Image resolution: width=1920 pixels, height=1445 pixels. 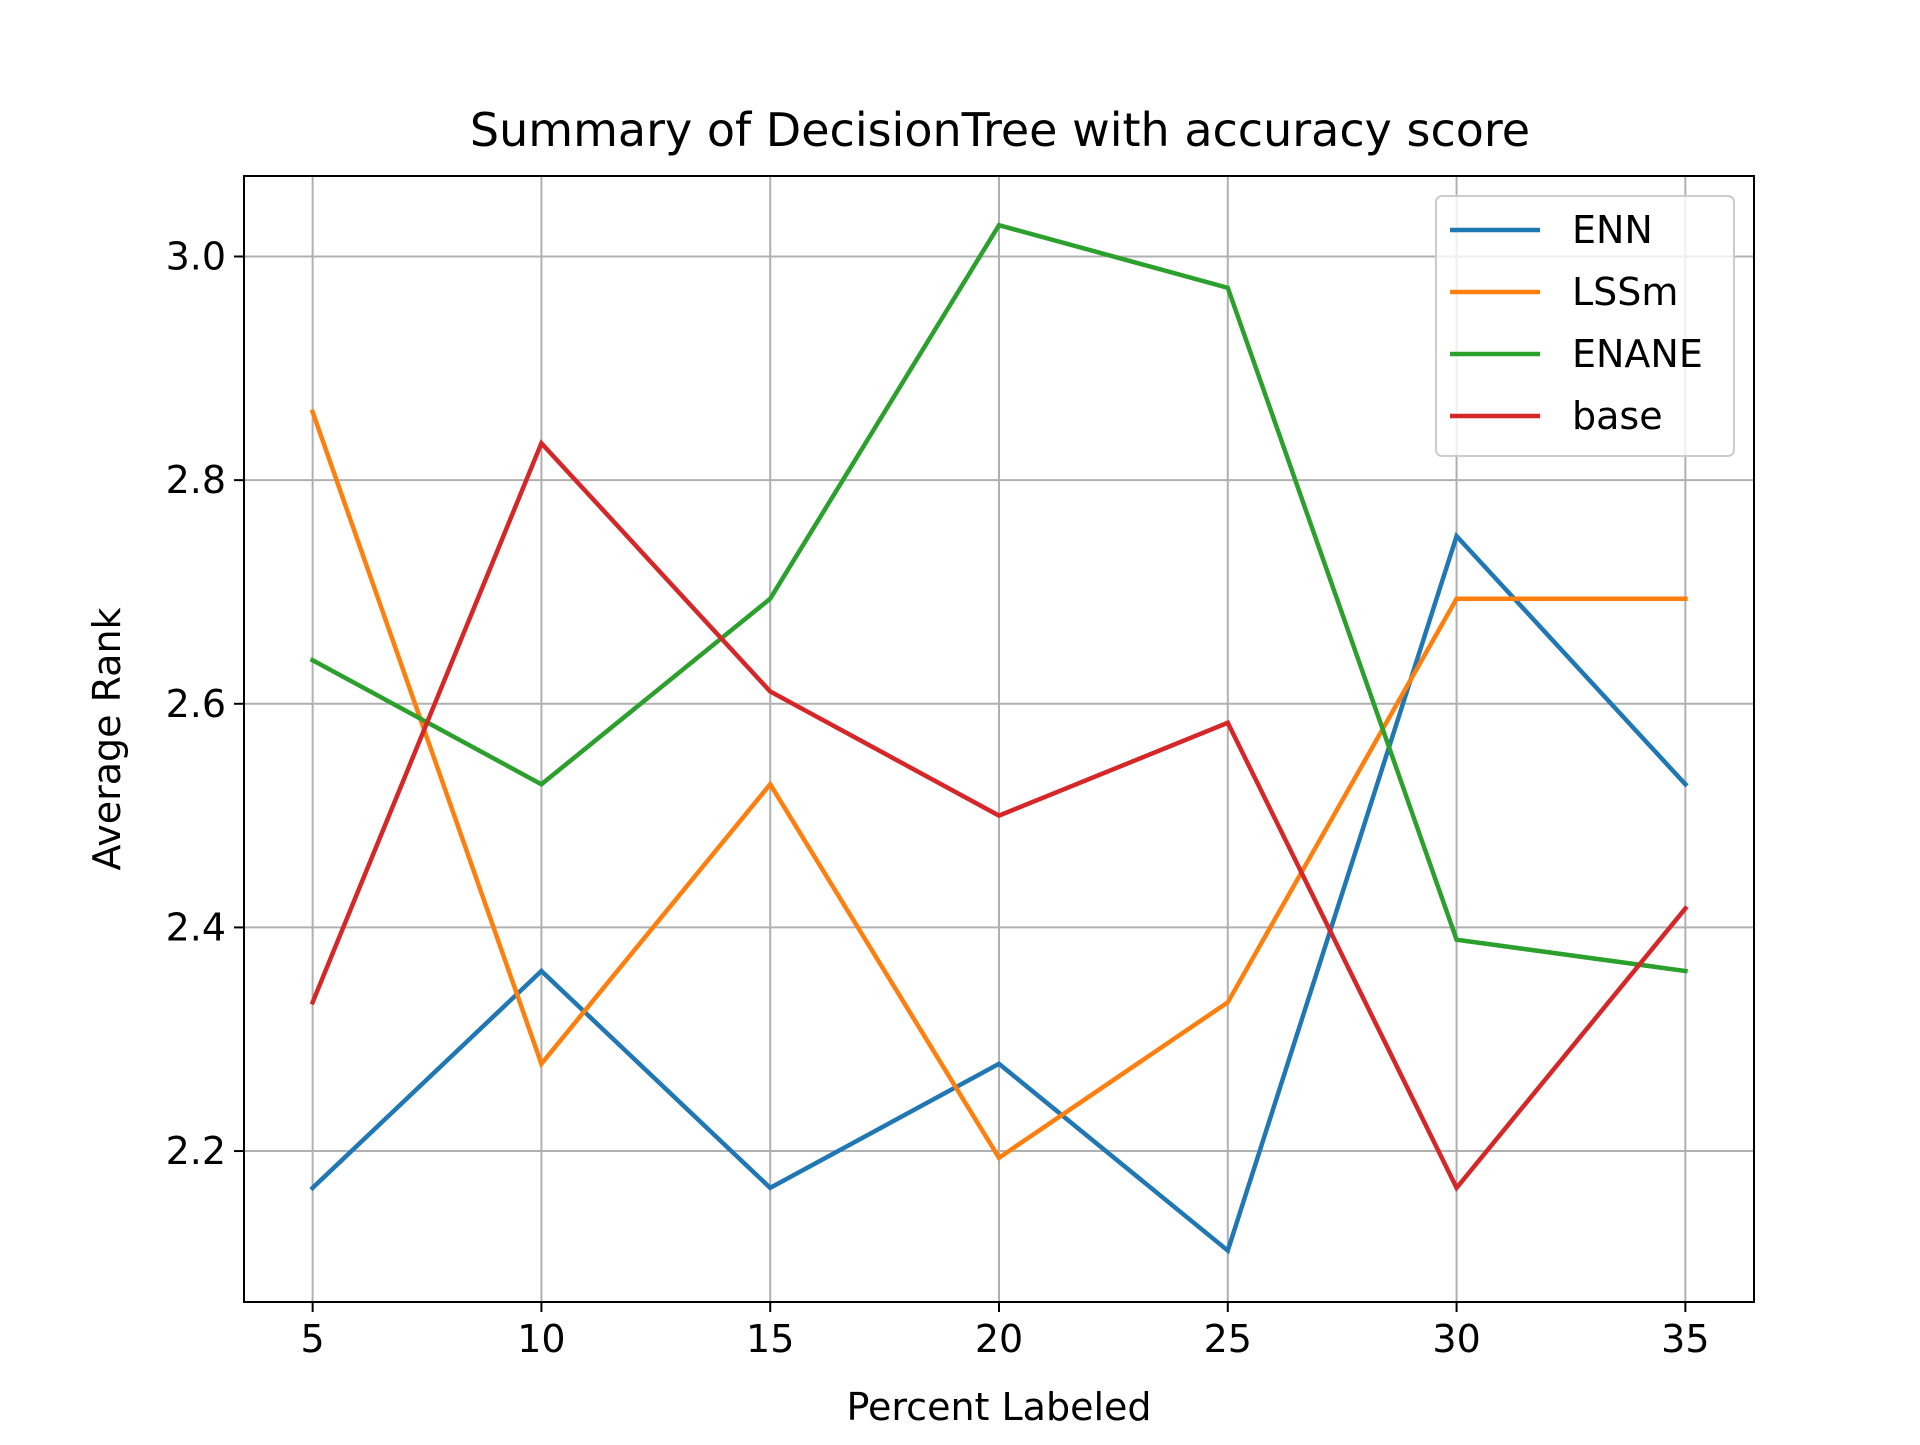 What do you see at coordinates (196, 927) in the screenshot?
I see `y-tick-label: 2.4` at bounding box center [196, 927].